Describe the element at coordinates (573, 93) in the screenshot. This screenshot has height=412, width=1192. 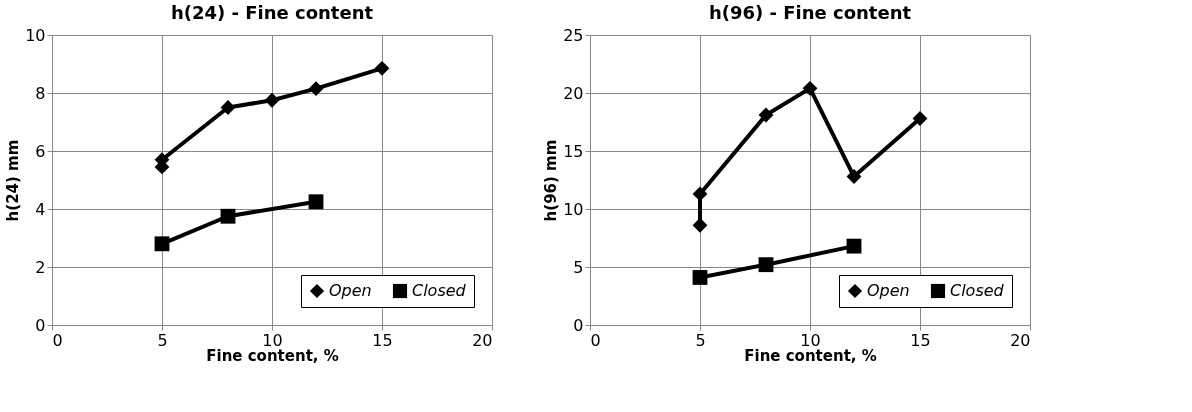
I see `y-tick-label: 20` at that location.